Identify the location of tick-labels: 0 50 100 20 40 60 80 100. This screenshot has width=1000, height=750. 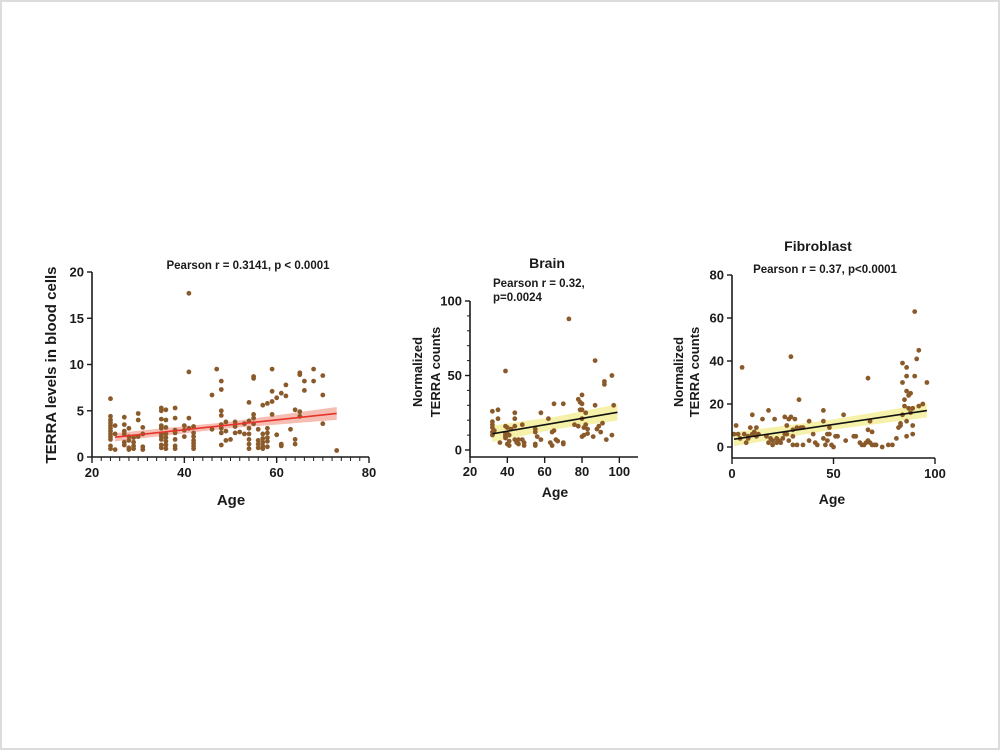
(535, 387).